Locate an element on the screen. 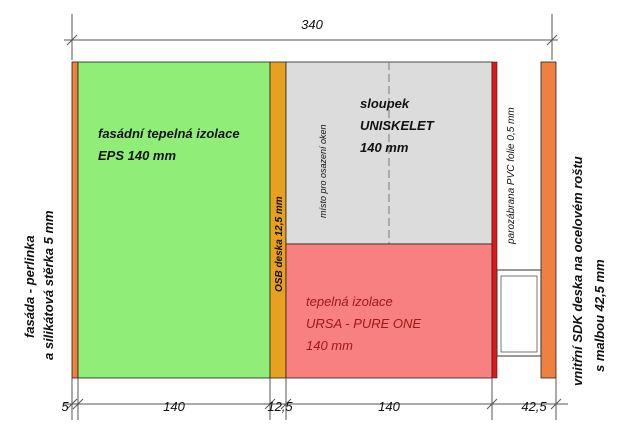 The height and width of the screenshot is (445, 628). ursa-label-line1: tepelná izolace is located at coordinates (349, 301).